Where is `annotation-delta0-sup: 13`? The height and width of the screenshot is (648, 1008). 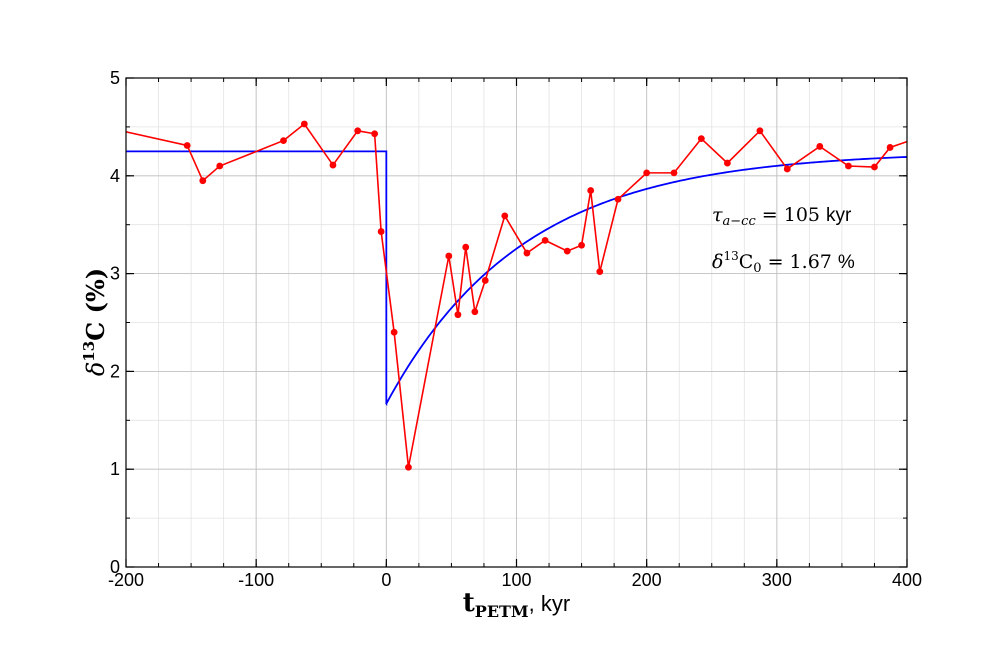 annotation-delta0-sup: 13 is located at coordinates (730, 256).